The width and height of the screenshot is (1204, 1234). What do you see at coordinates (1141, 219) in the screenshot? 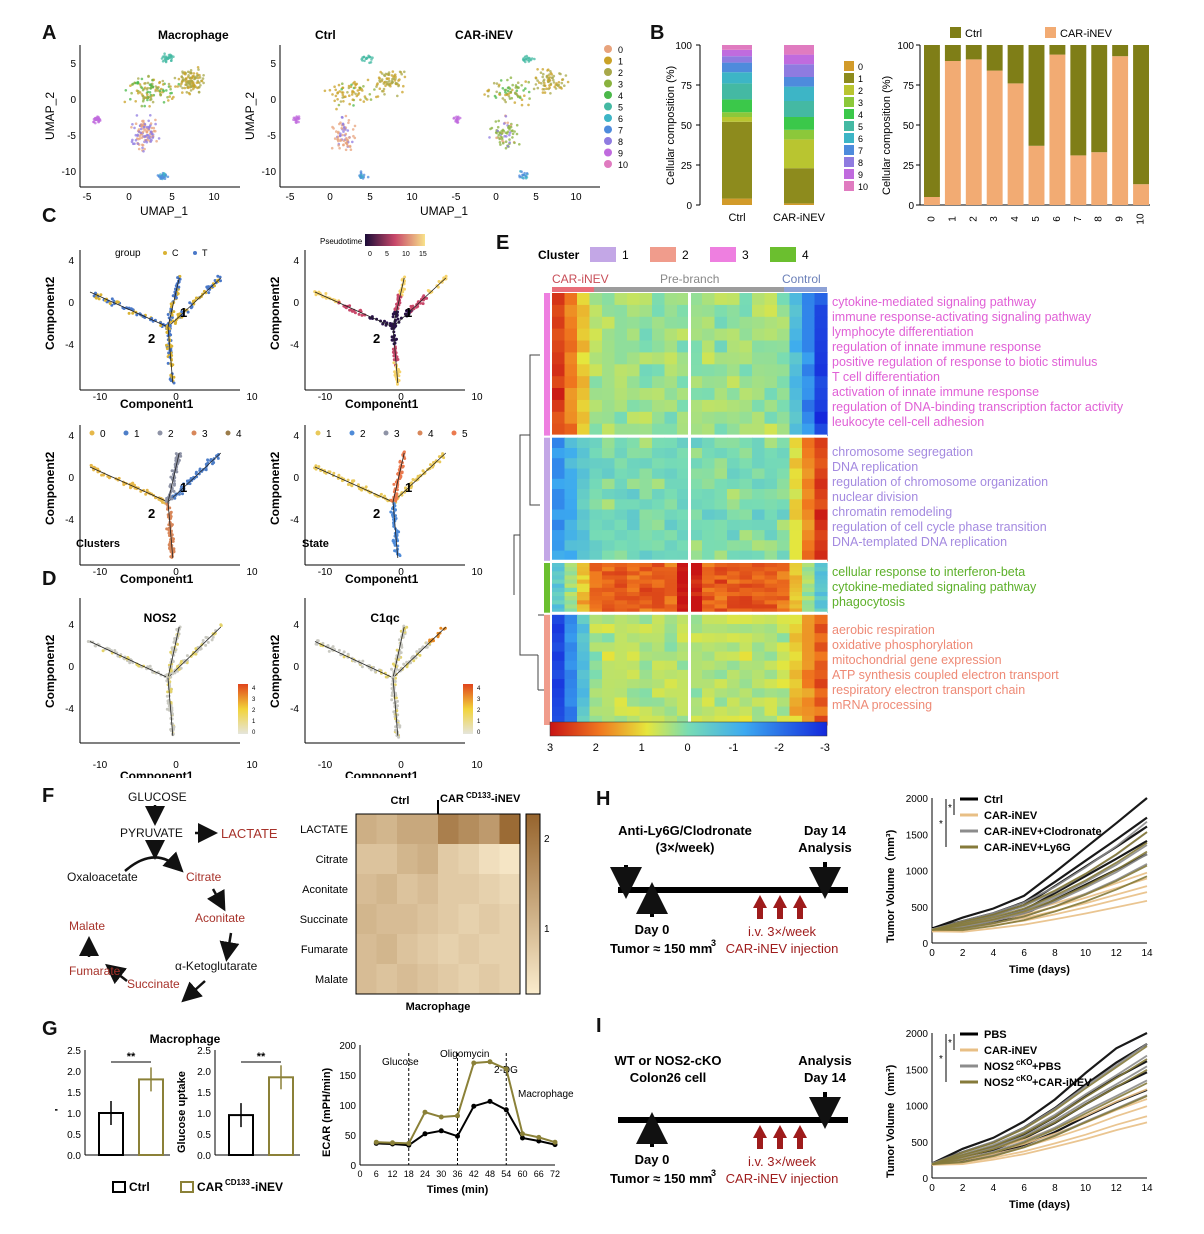
I see `b2-xtick: 10` at bounding box center [1141, 219].